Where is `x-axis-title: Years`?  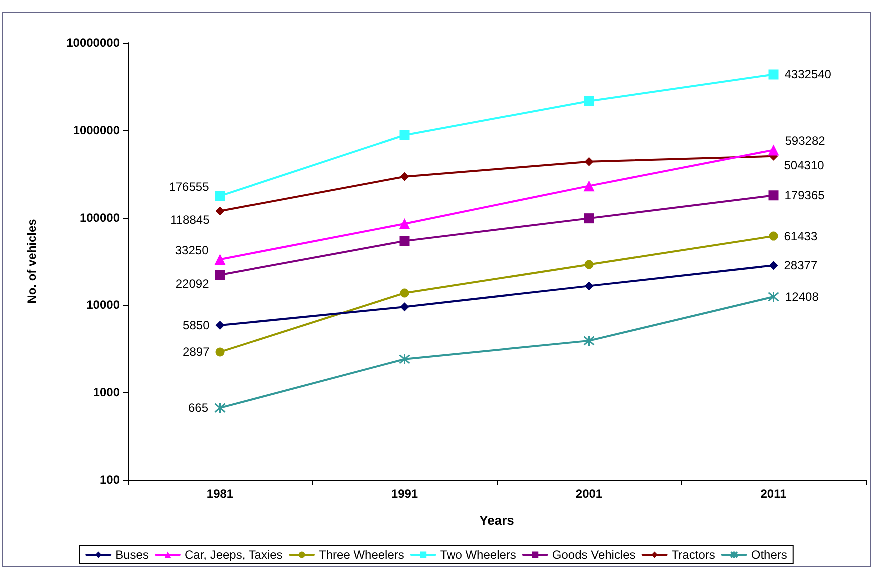 x-axis-title: Years is located at coordinates (497, 520).